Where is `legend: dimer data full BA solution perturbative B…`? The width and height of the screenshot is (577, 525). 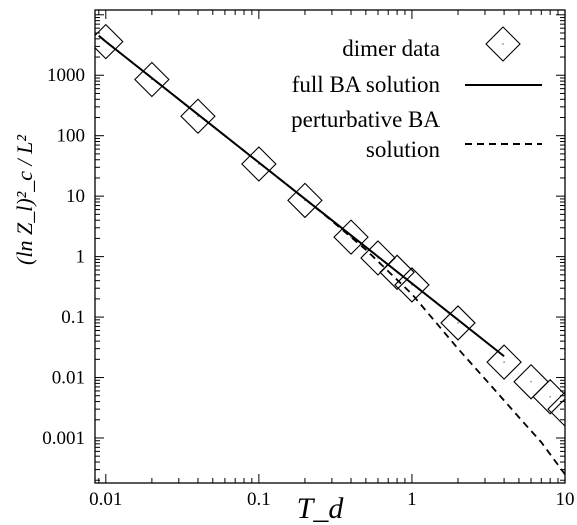 legend: dimer data full BA solution perturbative B… is located at coordinates (416, 94).